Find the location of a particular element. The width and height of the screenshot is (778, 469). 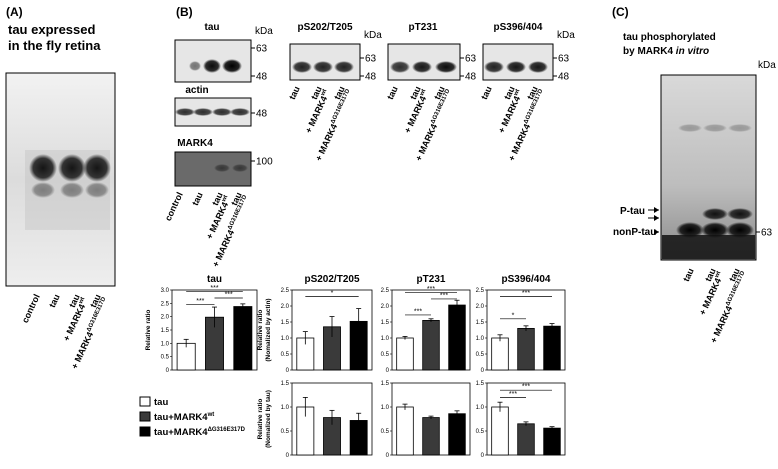

panel-title: by MARK4 in vitro is located at coordinates (666, 51).